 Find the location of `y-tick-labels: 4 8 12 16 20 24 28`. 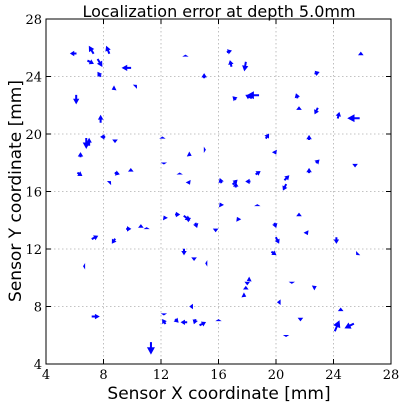

y-tick-labels: 4 8 12 16 20 24 28 is located at coordinates (33, 193).